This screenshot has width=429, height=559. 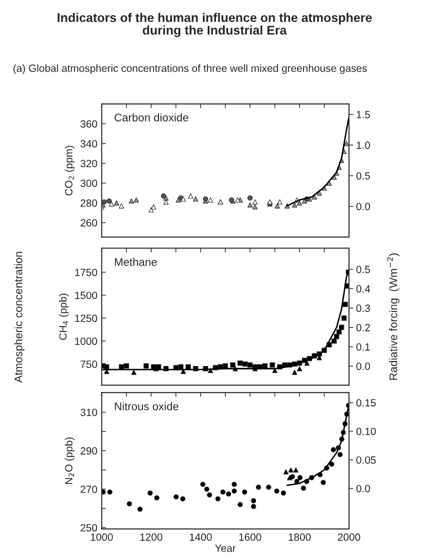 What do you see at coordinates (215, 25) in the screenshot?
I see `chart-title: Indicators of the human influence on the atmosphere during the Industrial Era` at bounding box center [215, 25].